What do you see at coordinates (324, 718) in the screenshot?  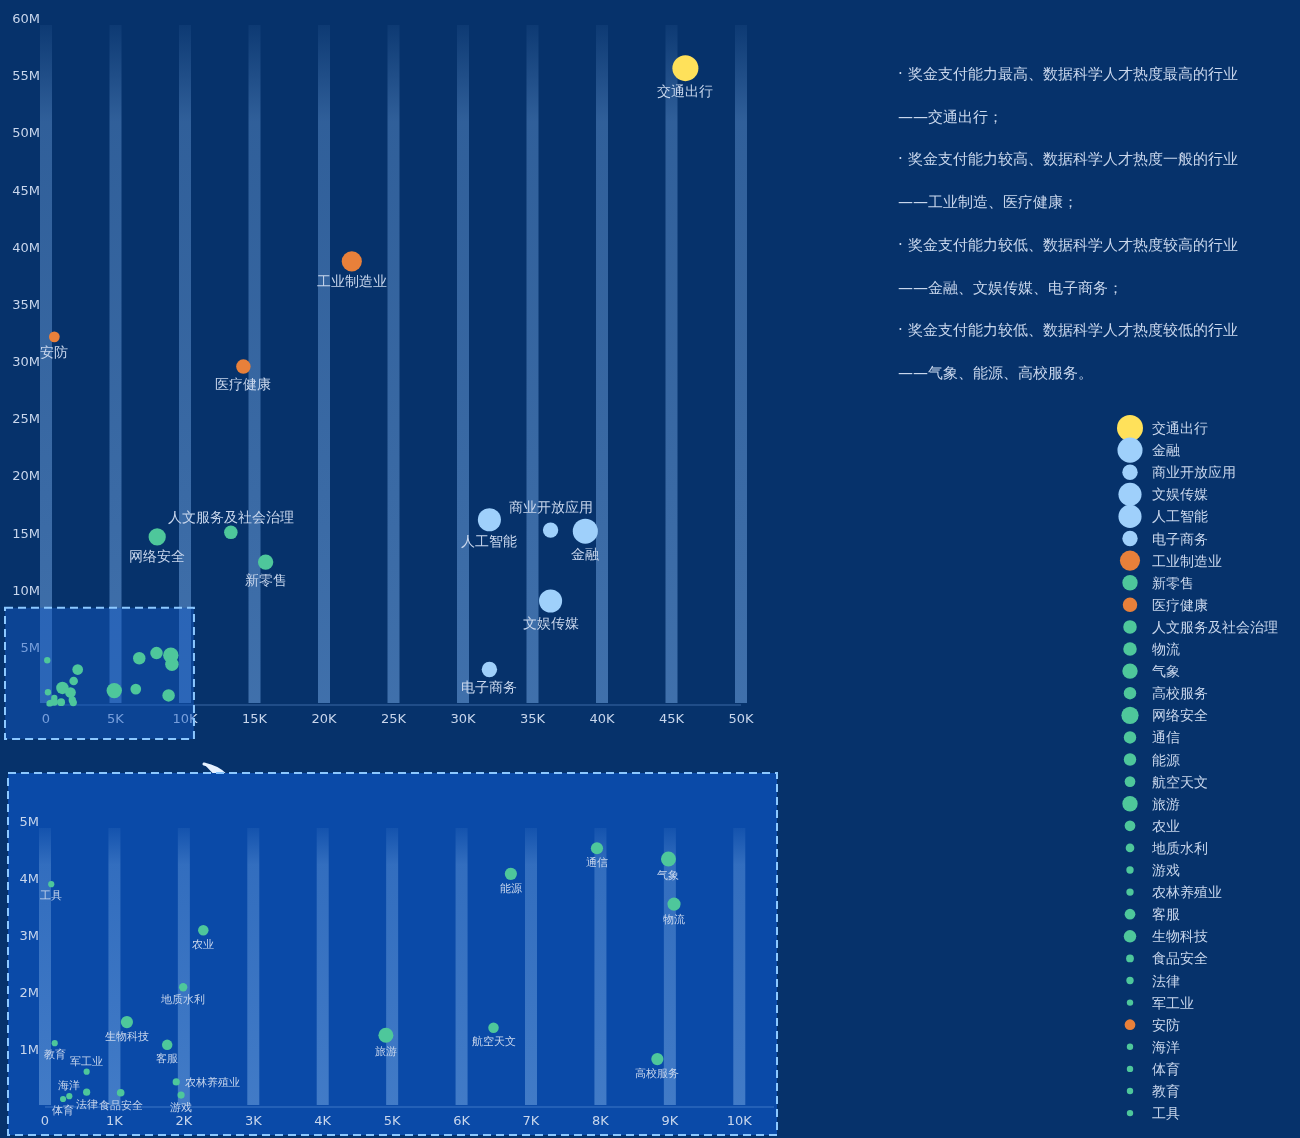 I see `x-tick-label: 20K` at bounding box center [324, 718].